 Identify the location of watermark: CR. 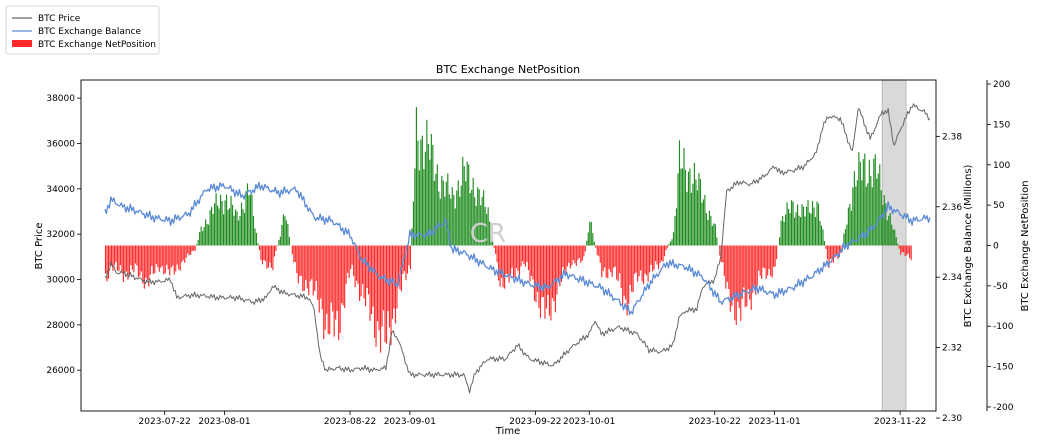
(488, 234).